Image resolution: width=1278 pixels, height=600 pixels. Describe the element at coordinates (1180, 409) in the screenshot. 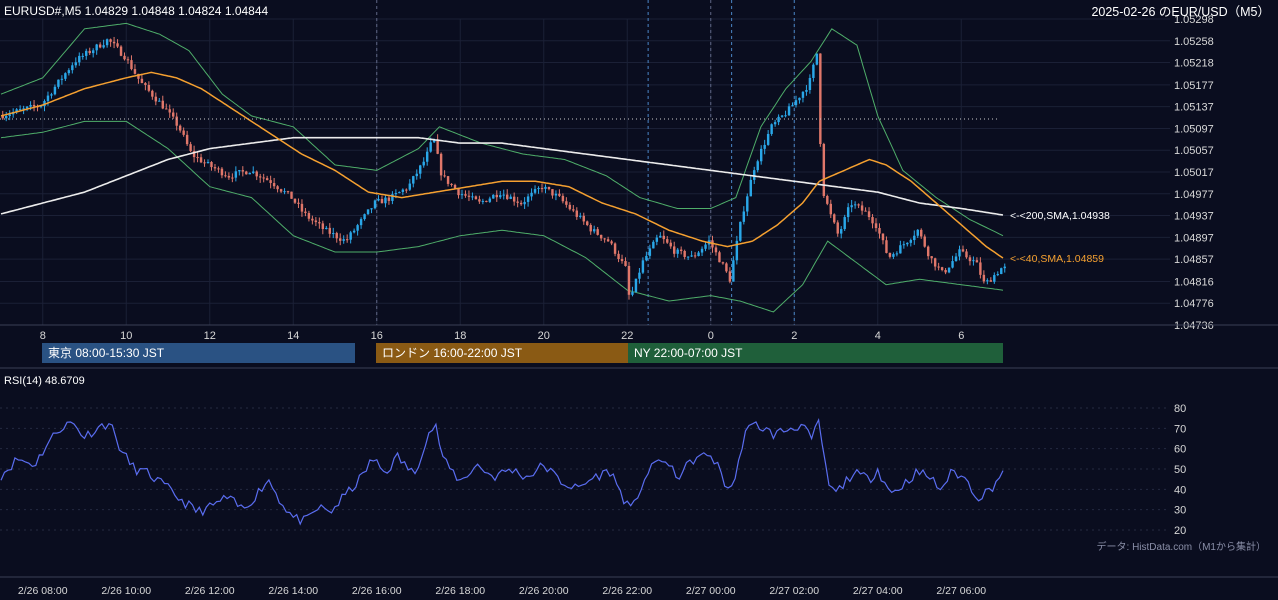

I see `rsi-tick-label: 80` at that location.